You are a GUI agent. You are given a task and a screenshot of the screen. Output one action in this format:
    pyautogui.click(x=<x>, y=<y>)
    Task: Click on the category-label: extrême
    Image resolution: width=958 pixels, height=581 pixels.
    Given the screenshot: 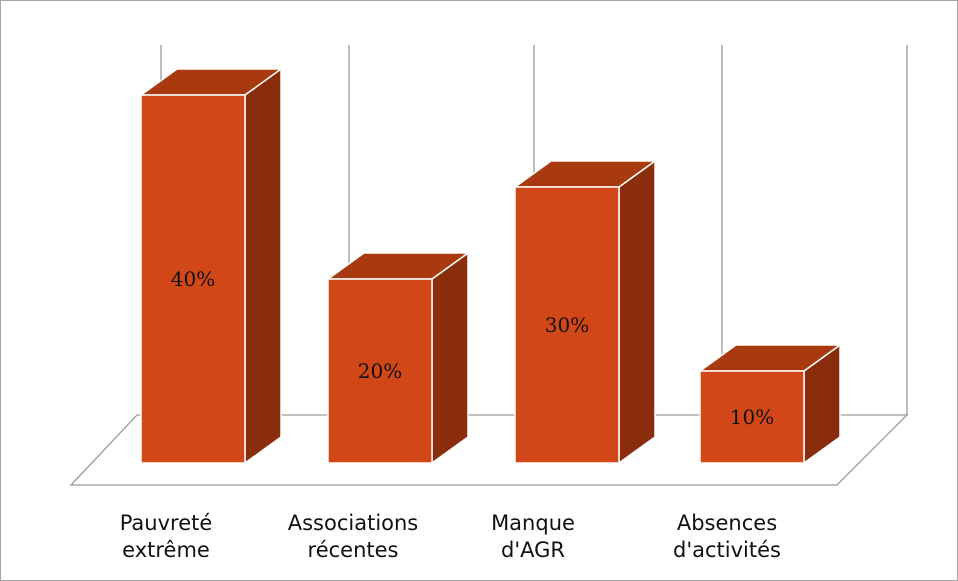 What is the action you would take?
    pyautogui.click(x=166, y=550)
    